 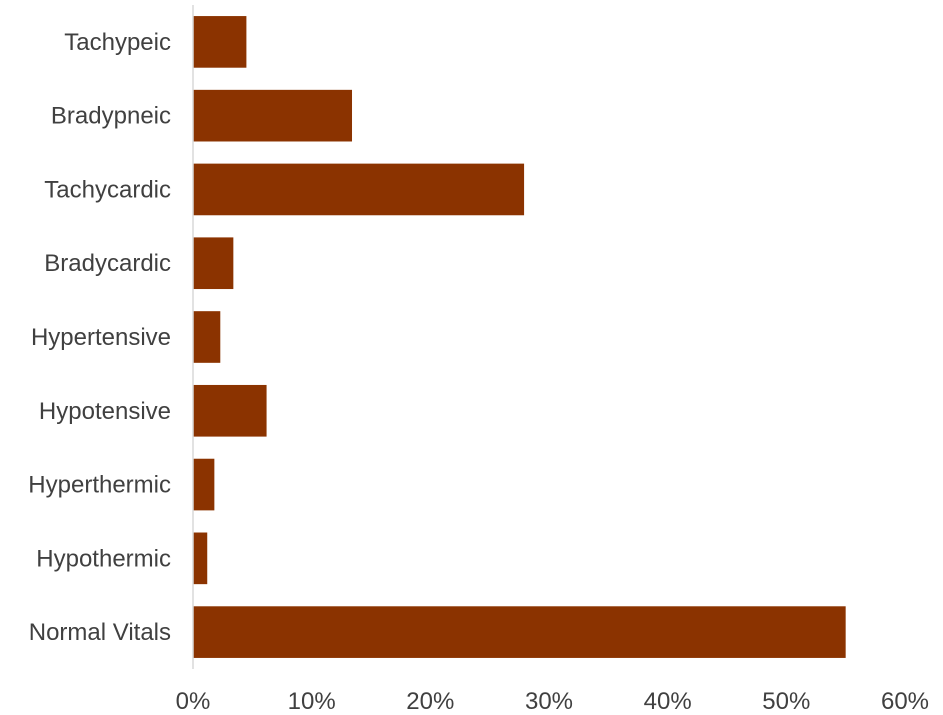 I want to click on bar-hyperthermic, so click(x=204, y=484).